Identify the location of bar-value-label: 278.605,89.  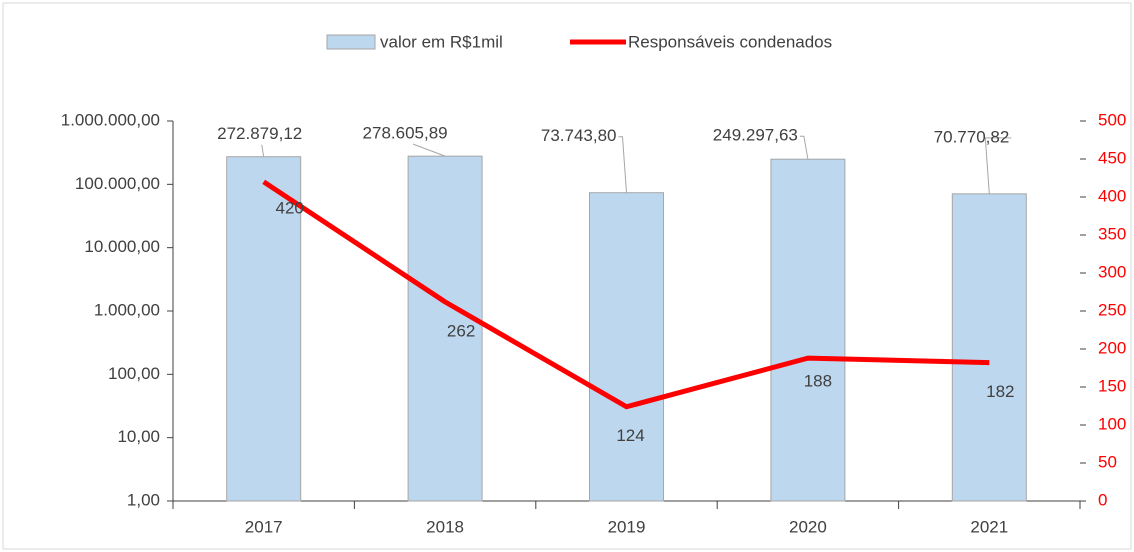
(405, 133).